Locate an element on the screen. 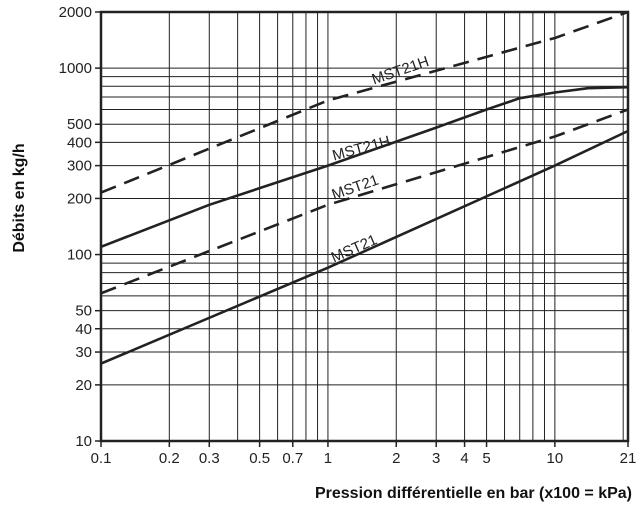  y-tick-label: 30 is located at coordinates (83, 352).